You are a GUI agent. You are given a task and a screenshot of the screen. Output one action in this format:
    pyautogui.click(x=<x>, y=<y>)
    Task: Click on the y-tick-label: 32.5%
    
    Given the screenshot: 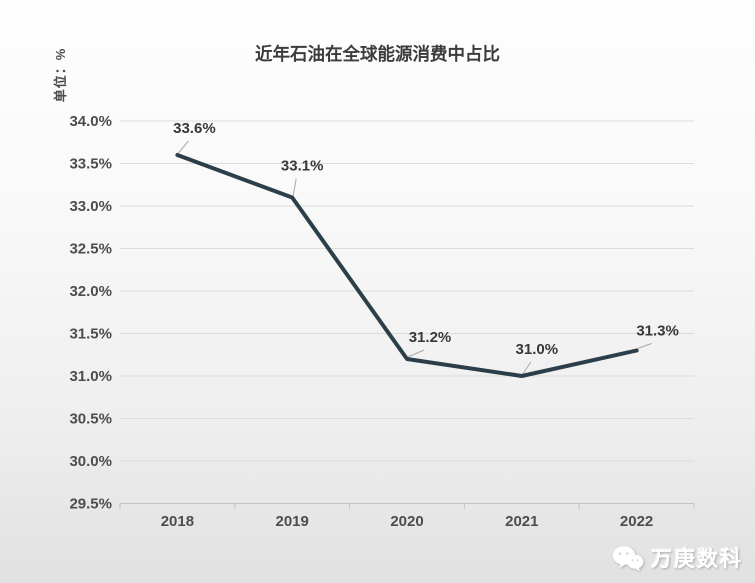 What is the action you would take?
    pyautogui.click(x=90, y=249)
    